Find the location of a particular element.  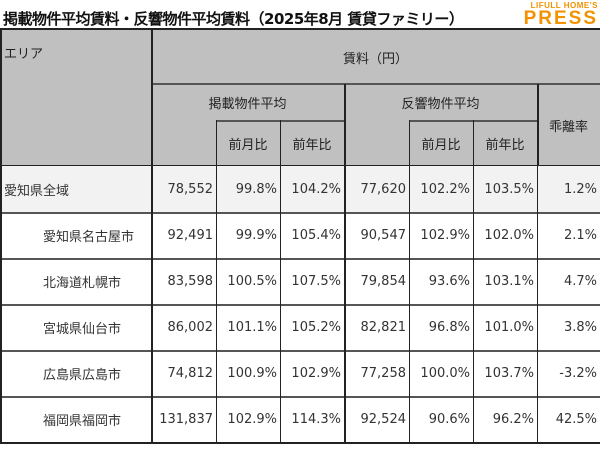

value-cell: 103.7% is located at coordinates (509, 373).